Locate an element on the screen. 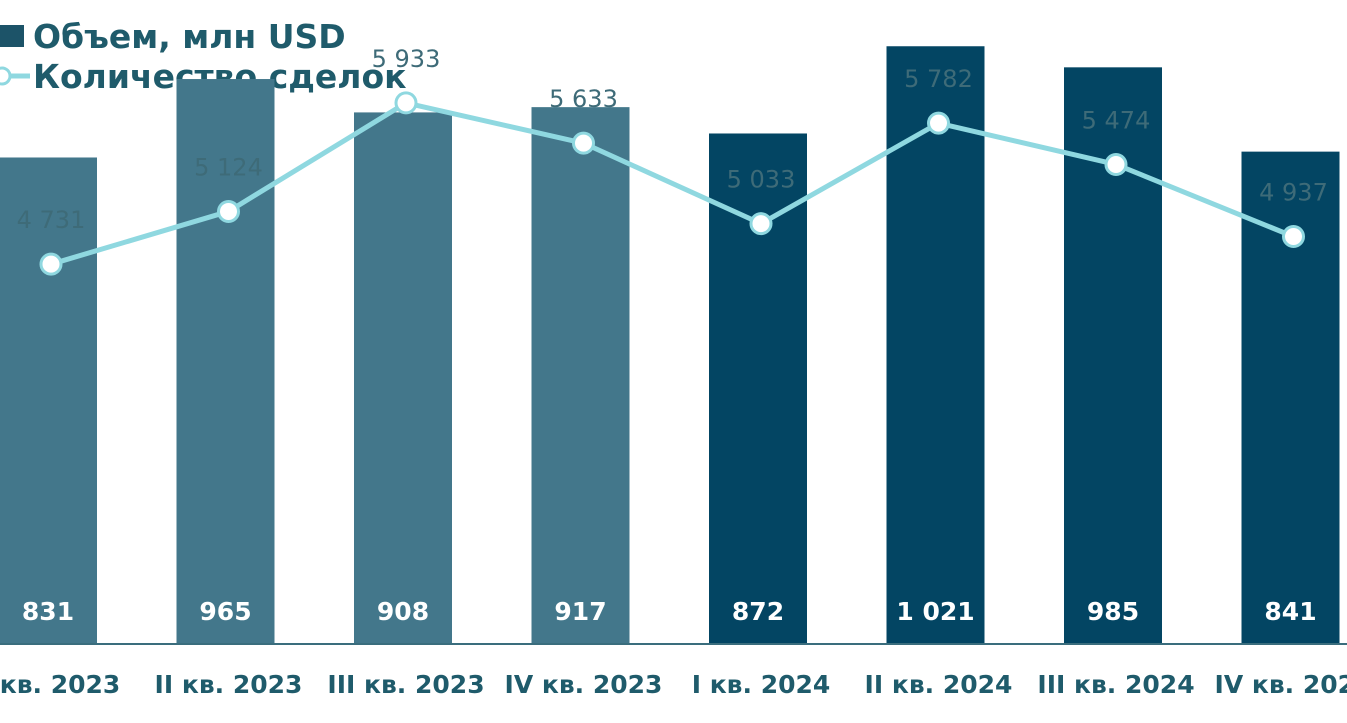 This screenshot has height=723, width=1347. x-tick-label: III кв. 2024 is located at coordinates (1115, 684).